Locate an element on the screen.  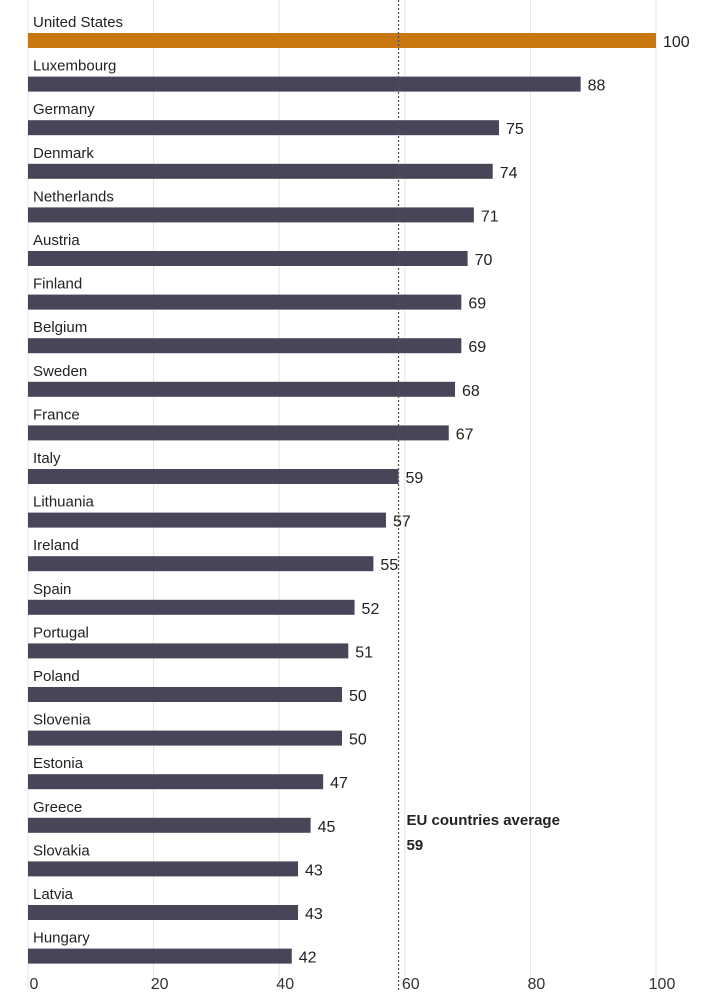
value-label: 55 is located at coordinates (389, 565).